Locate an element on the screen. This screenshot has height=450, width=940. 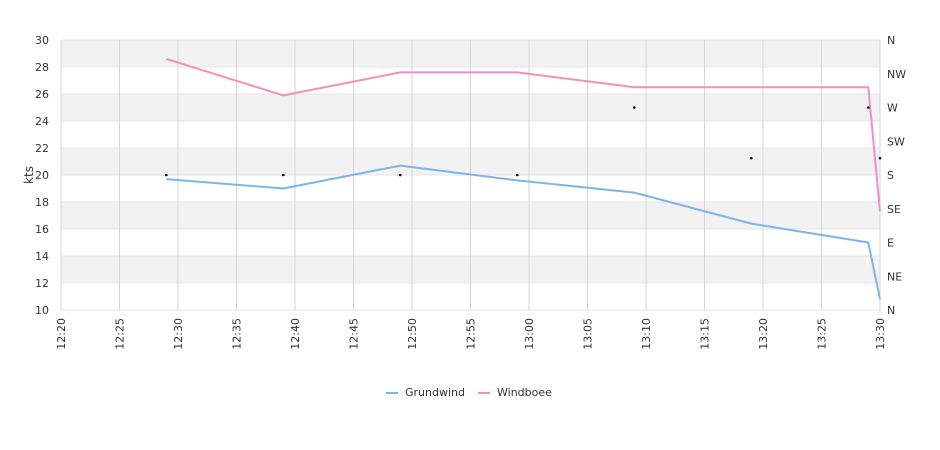
x-tick-label: 12:40 is located at coordinates (295, 334).